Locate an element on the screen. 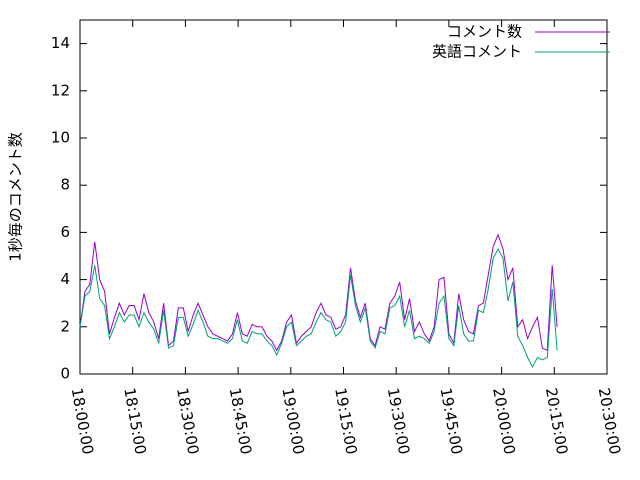 Image resolution: width=640 pixels, height=480 pixels. y-axis-label: 1秒毎のコメント数 is located at coordinates (16, 197).